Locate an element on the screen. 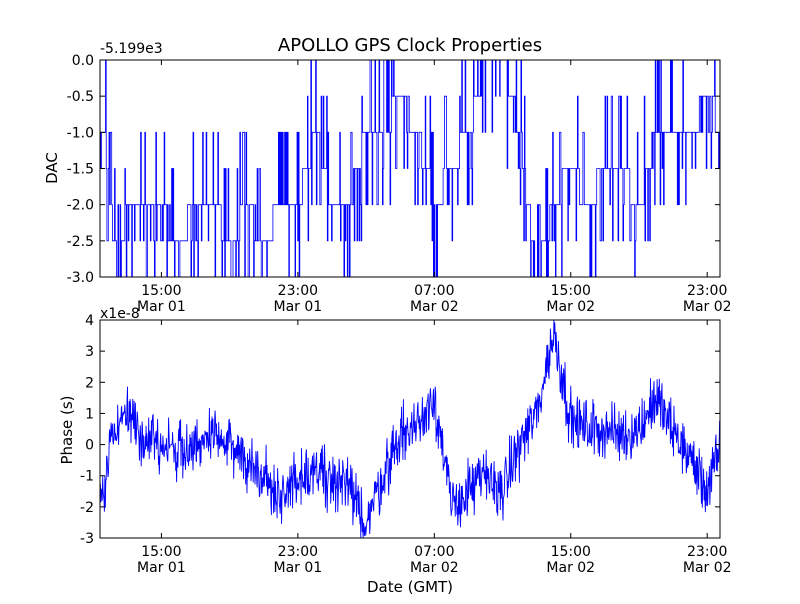  phase-ytick-label: -2 is located at coordinates (87, 508).